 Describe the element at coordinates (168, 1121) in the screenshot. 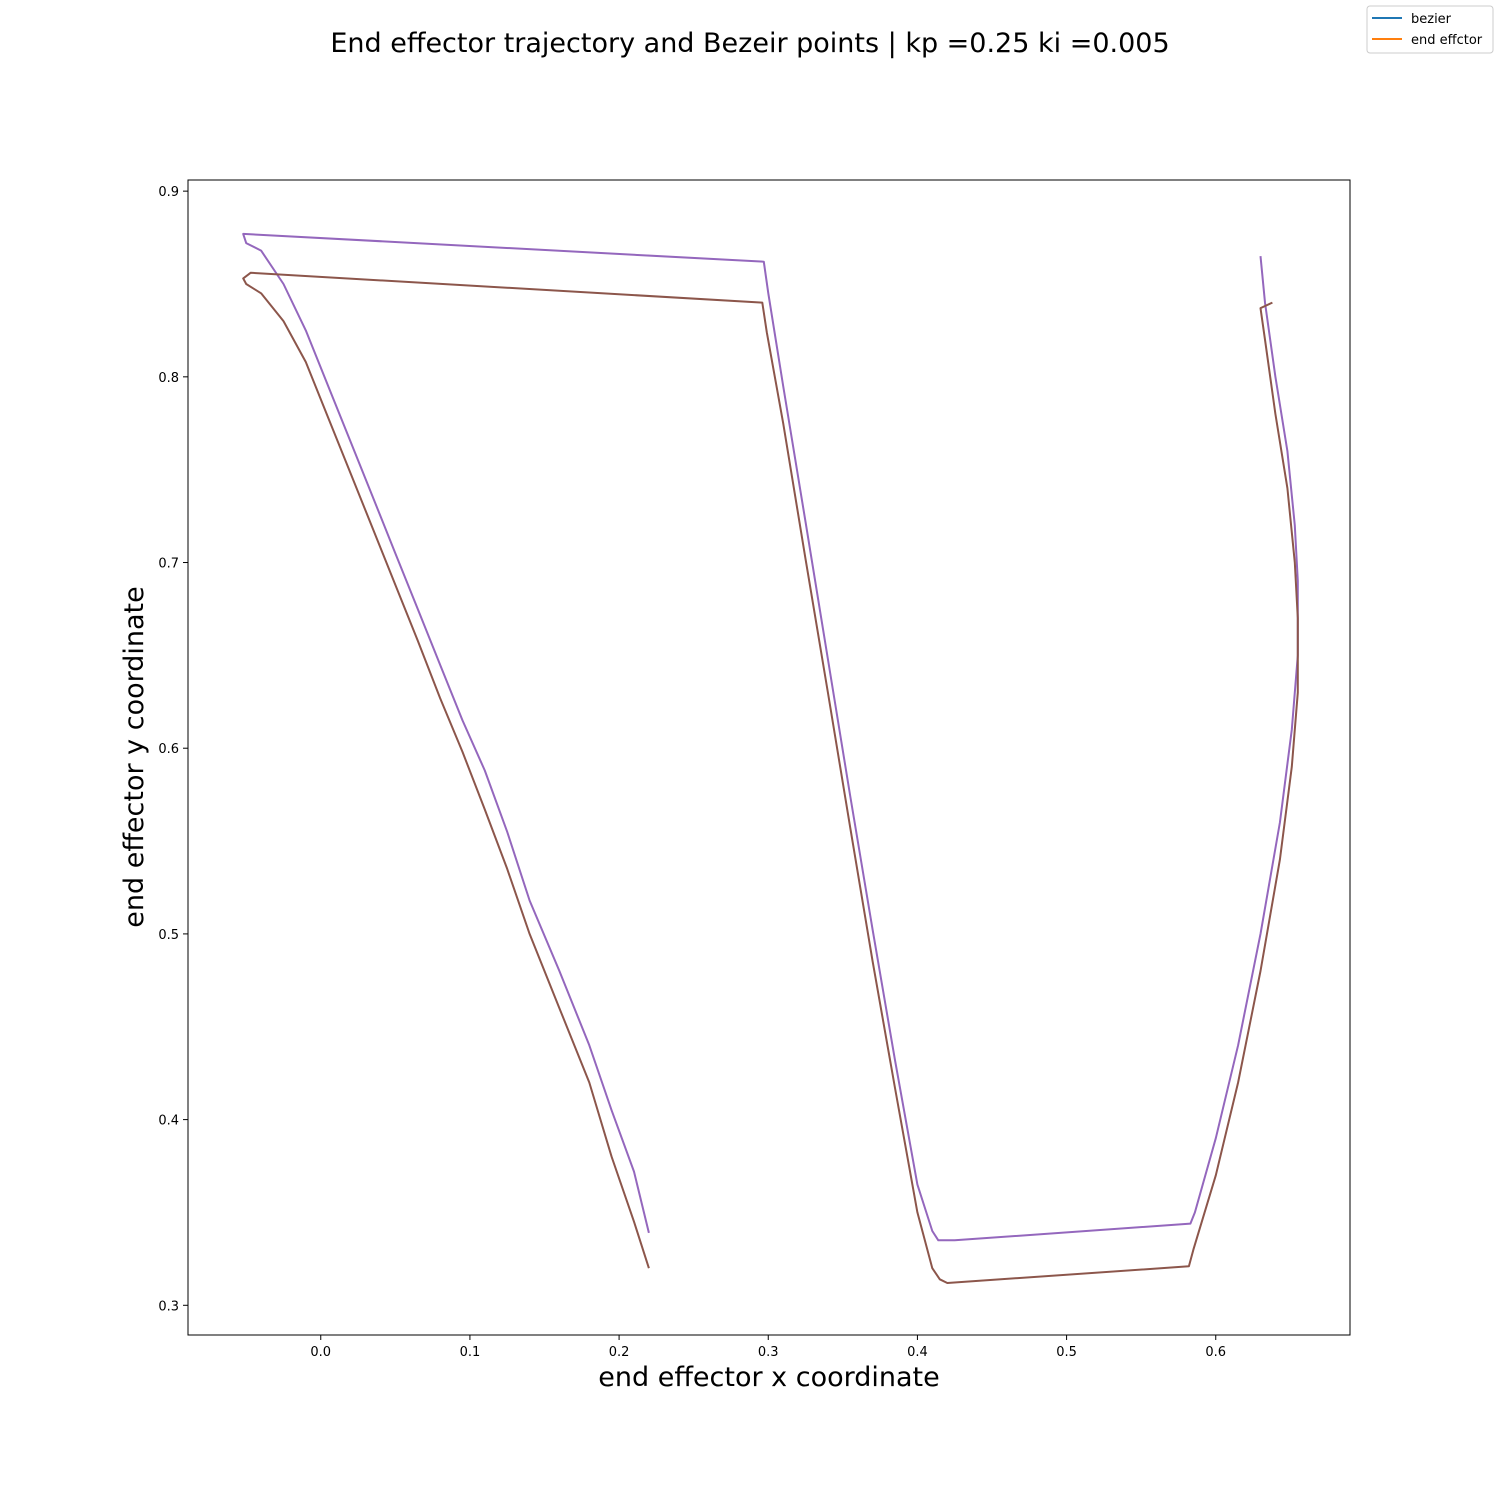

I see `y-tick-label: 0.4` at that location.